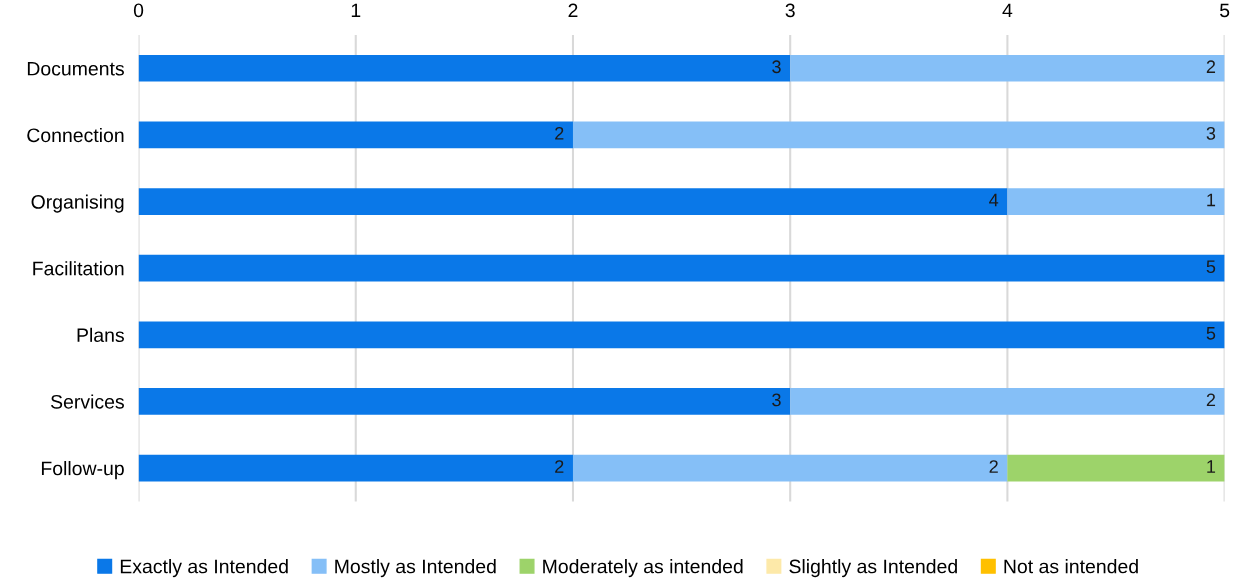 The height and width of the screenshot is (583, 1237). Describe the element at coordinates (873, 568) in the screenshot. I see `legend-label: Slightly as Intended` at that location.